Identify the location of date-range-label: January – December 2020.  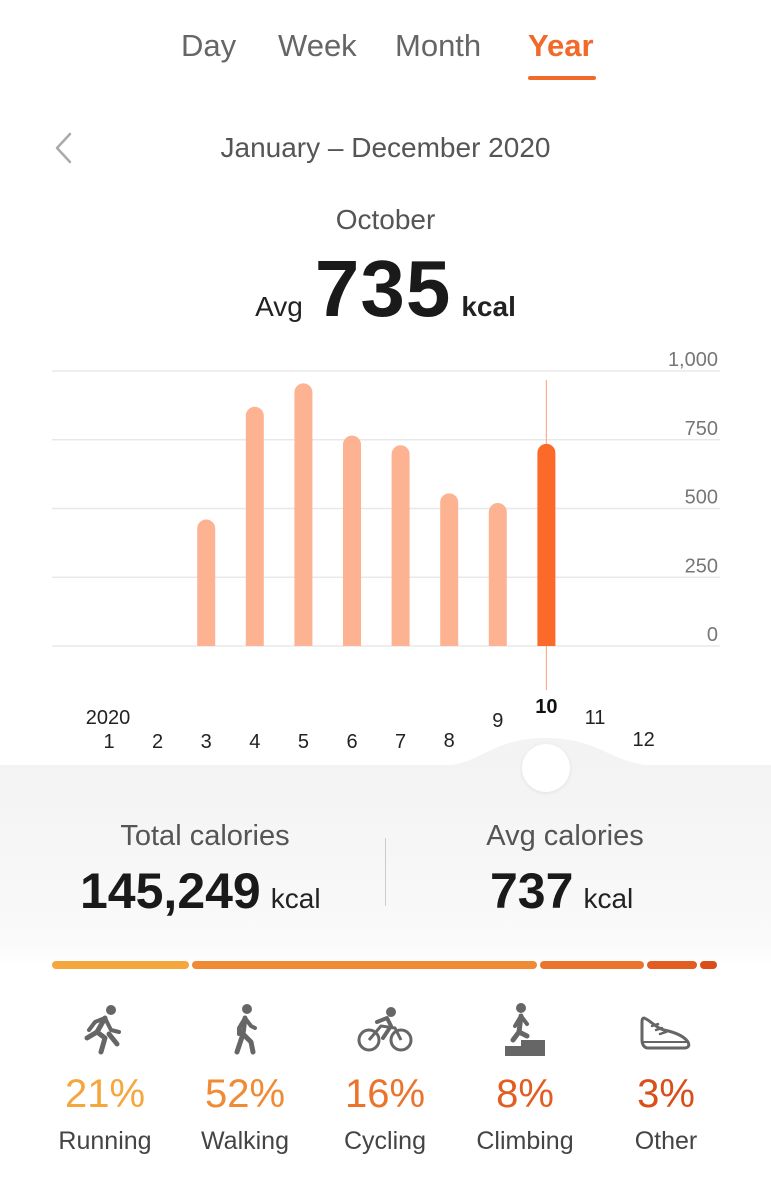
(385, 147).